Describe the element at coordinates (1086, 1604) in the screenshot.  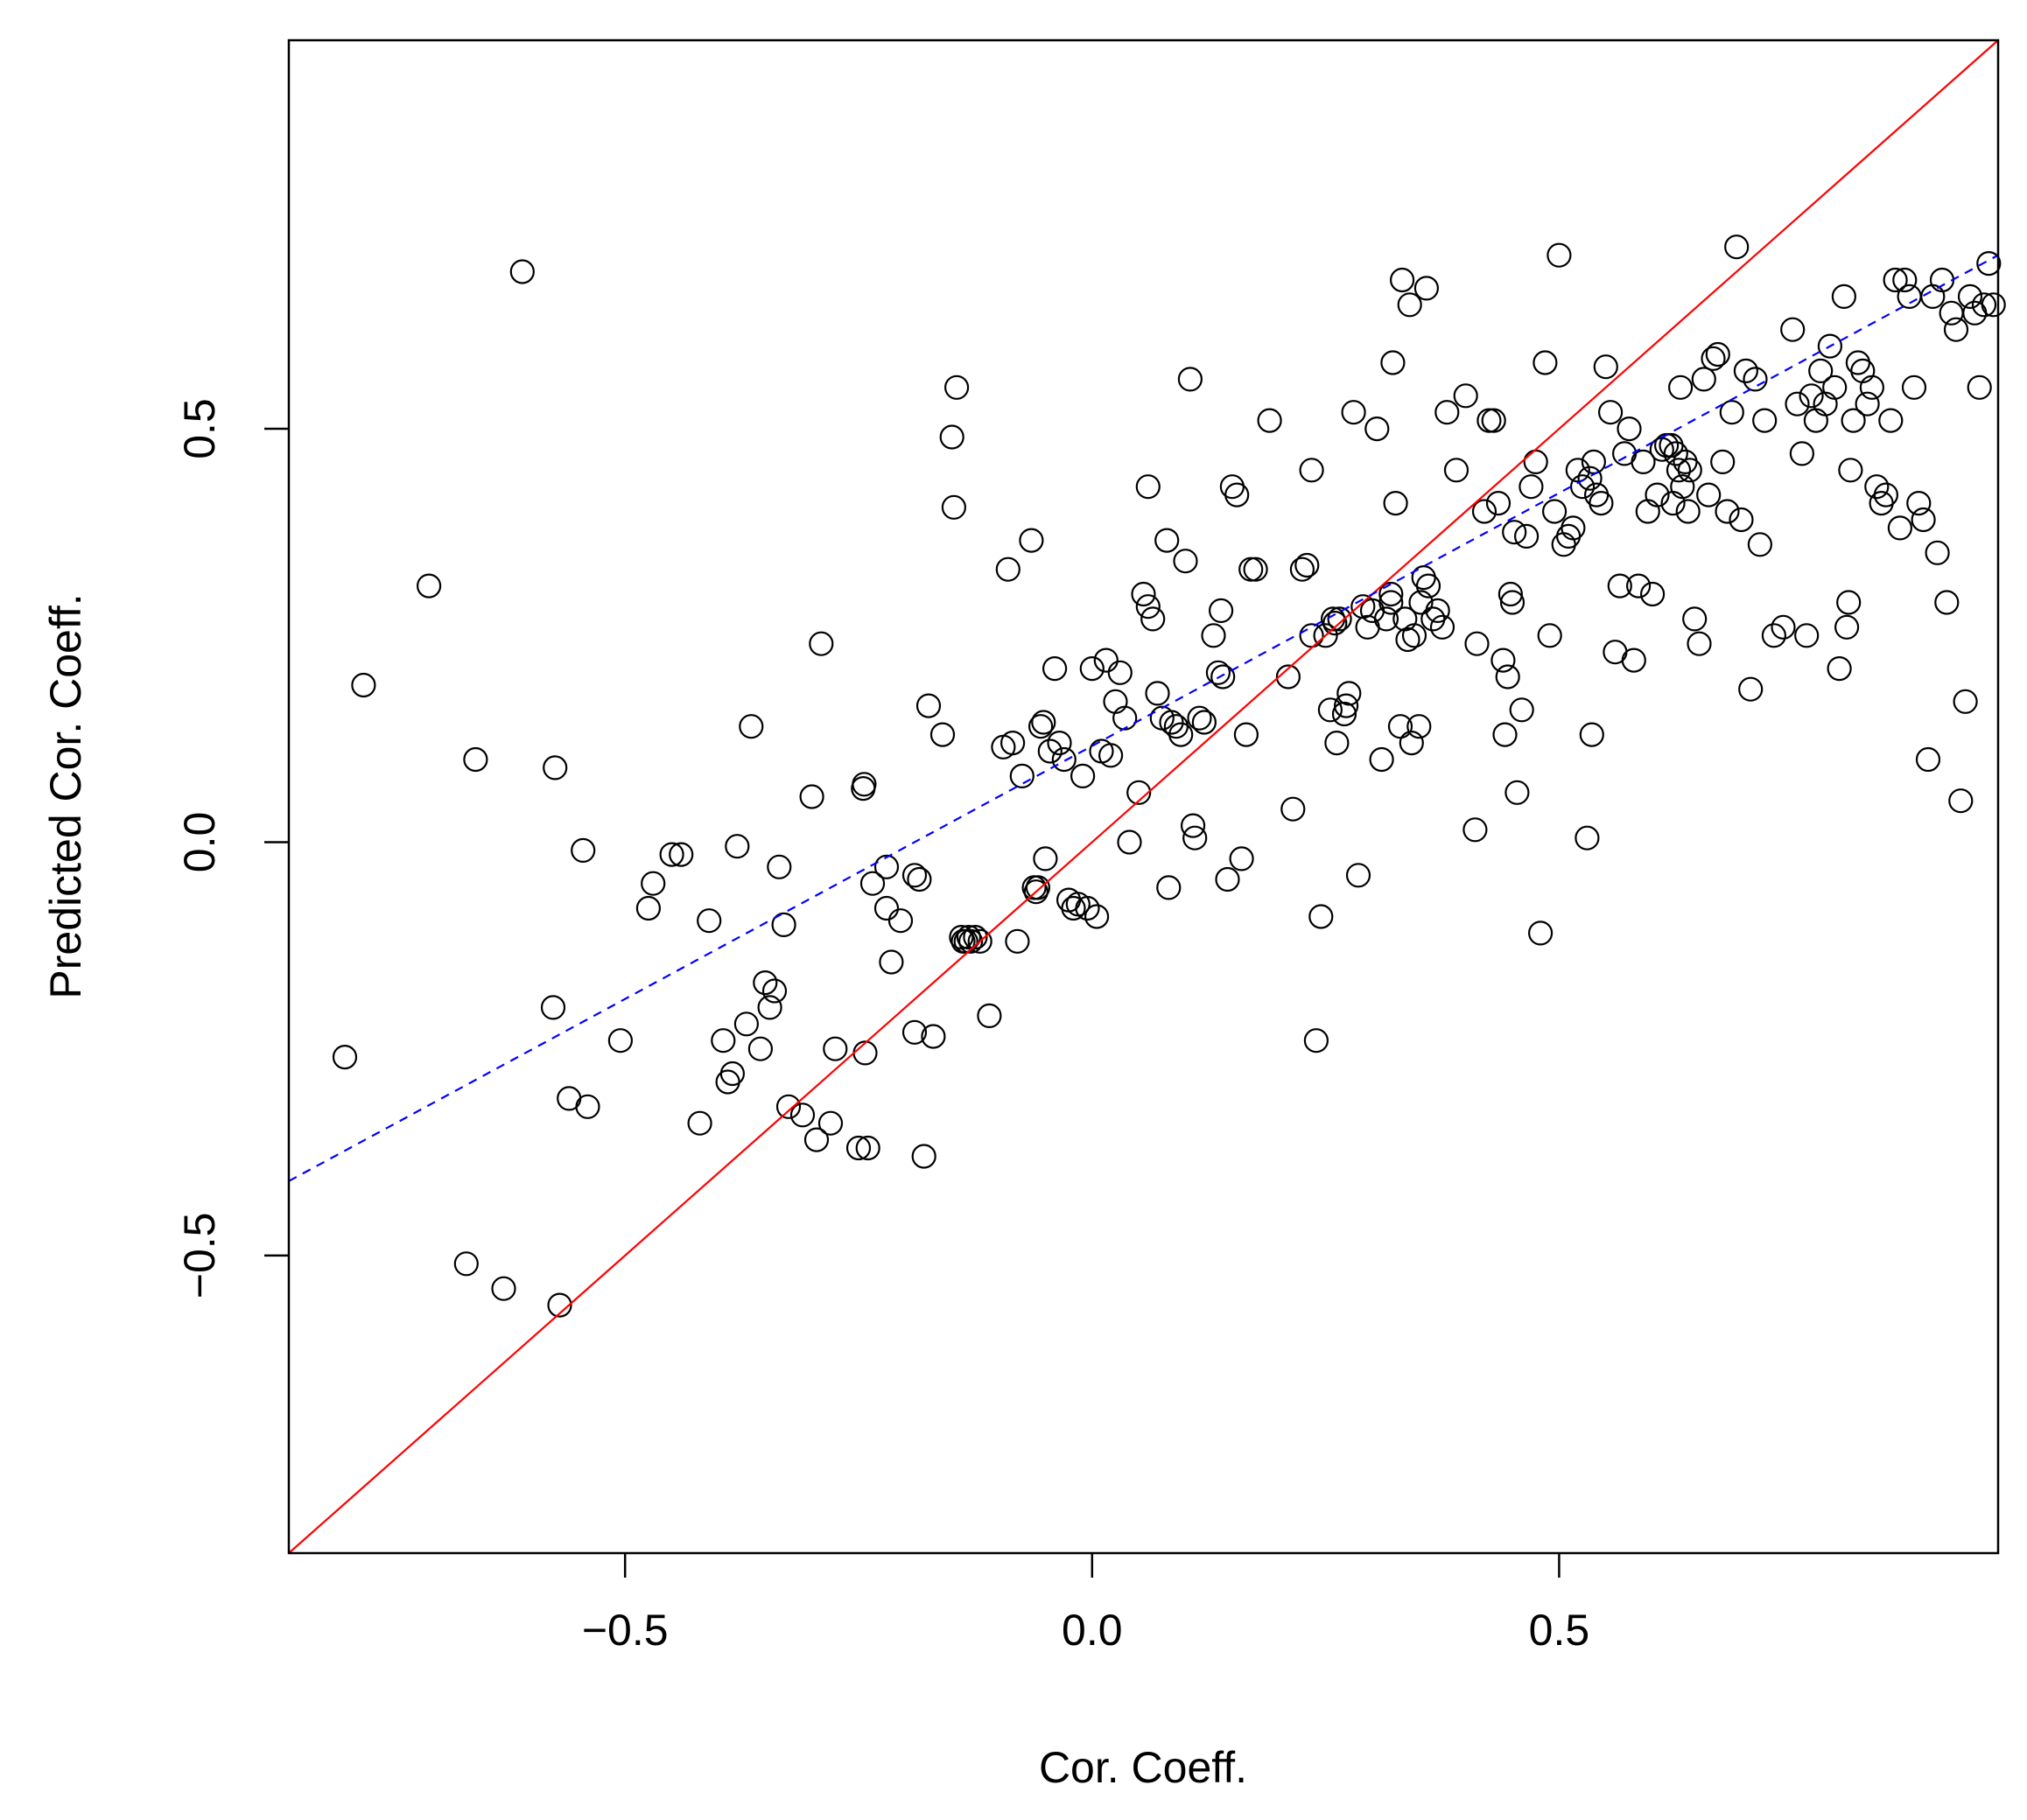
I see `x-axis: −0.5 0.0 0.5` at that location.